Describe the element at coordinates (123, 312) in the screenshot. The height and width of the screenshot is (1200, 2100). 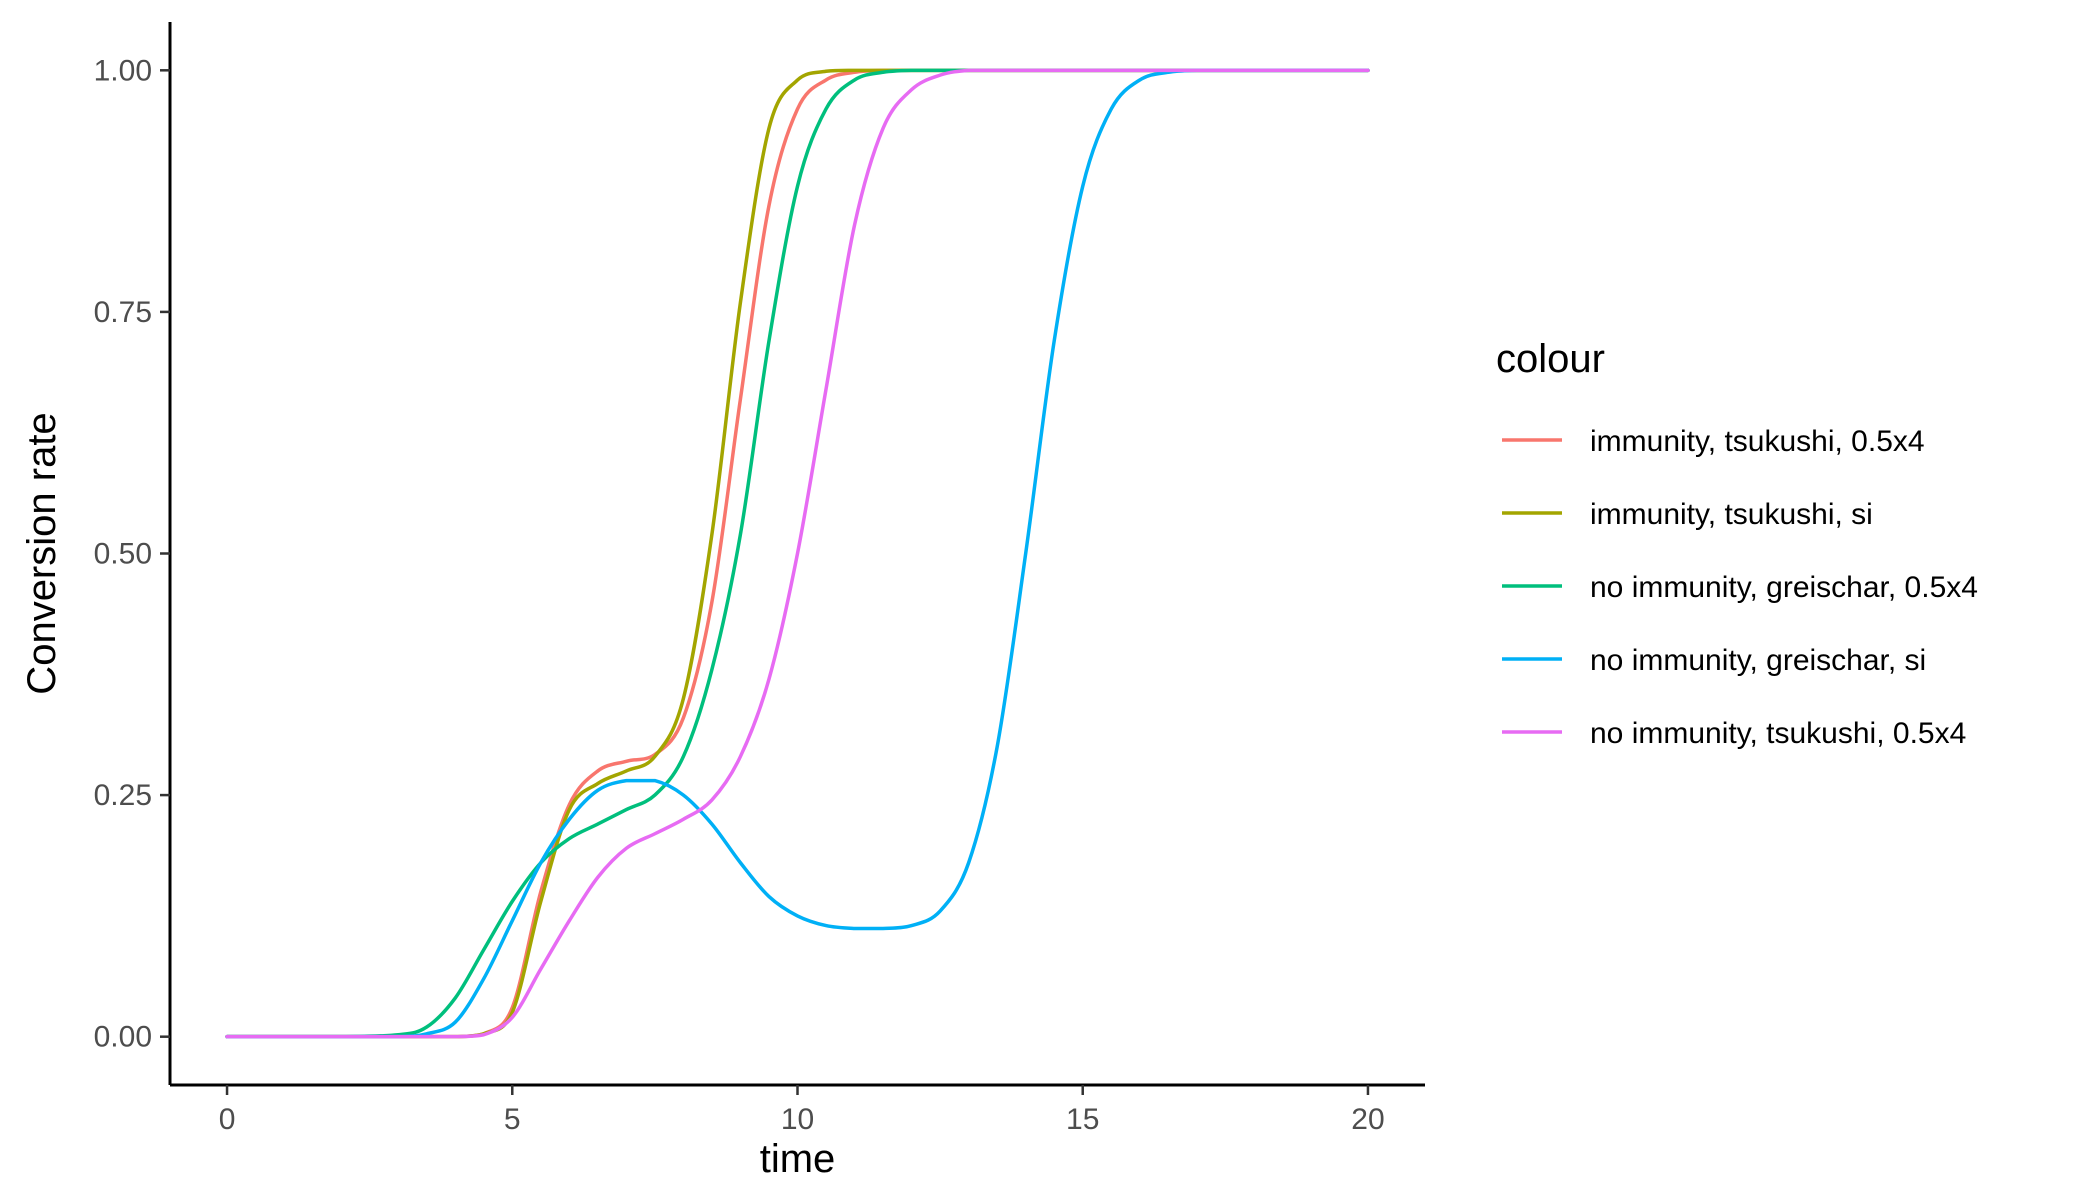
I see `y-tick-label: 0.75` at that location.